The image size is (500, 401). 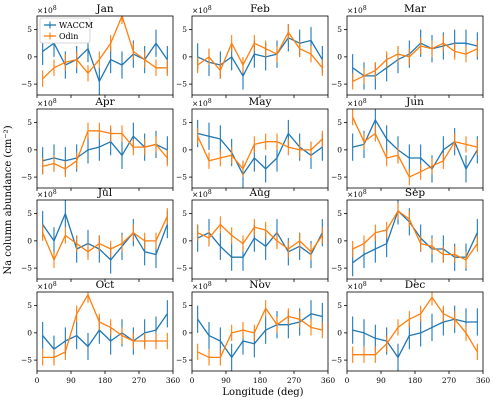 I want to click on panel-title: Feb, so click(x=260, y=9).